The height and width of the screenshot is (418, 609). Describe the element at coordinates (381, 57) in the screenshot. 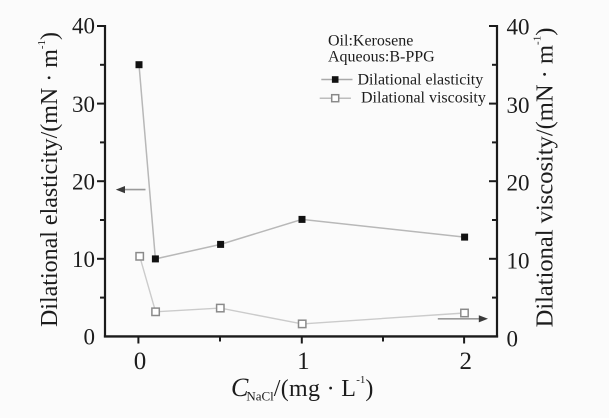

I see `svg-text: Aqueous:B-PPG` at that location.